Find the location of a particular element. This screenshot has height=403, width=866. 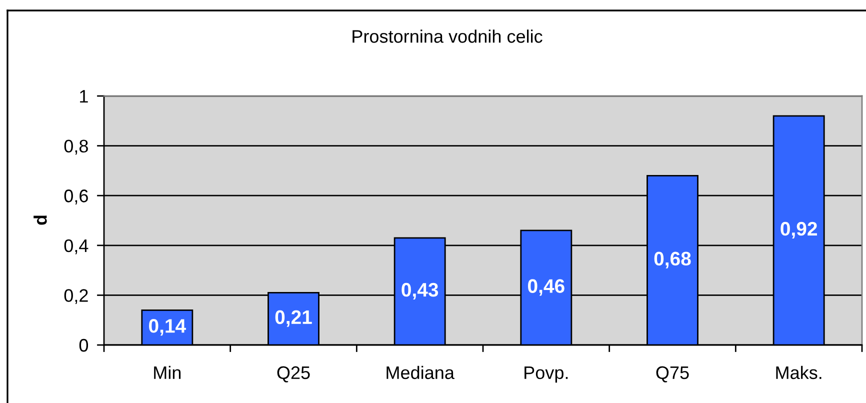

y-tick-label: 0,4 is located at coordinates (76, 246).